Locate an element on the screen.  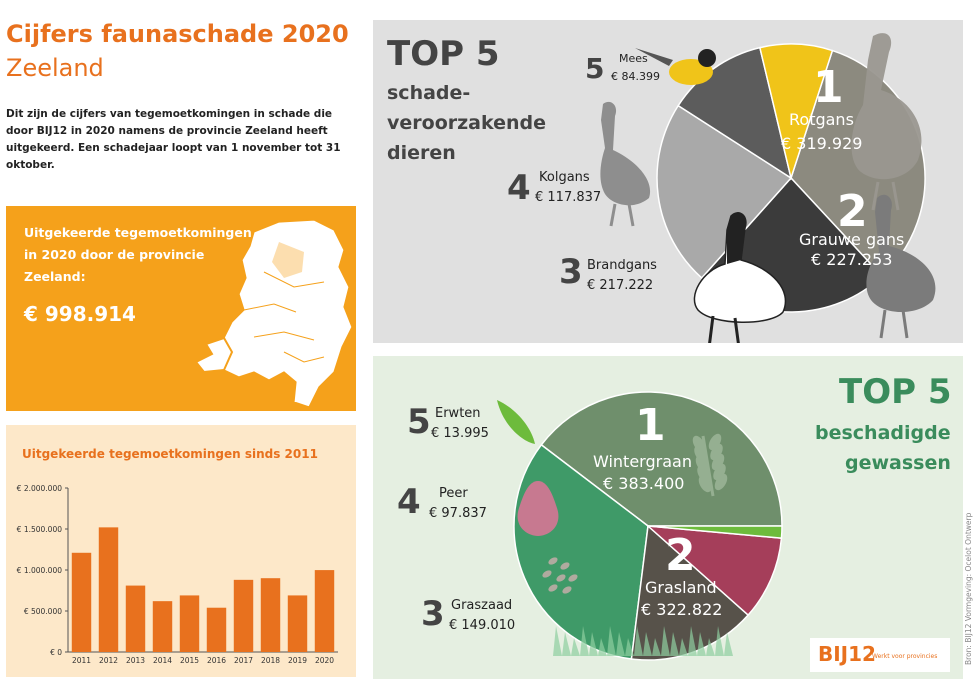
bar-2016 is located at coordinates (216, 629).